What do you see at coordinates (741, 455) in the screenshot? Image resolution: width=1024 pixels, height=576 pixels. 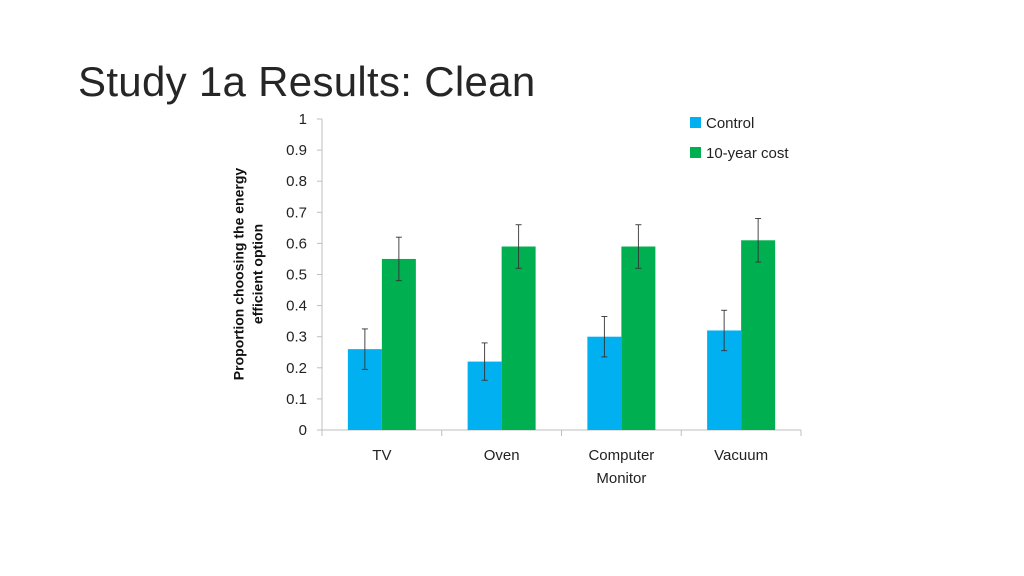 I see `x-tick-label: Vacuum` at bounding box center [741, 455].